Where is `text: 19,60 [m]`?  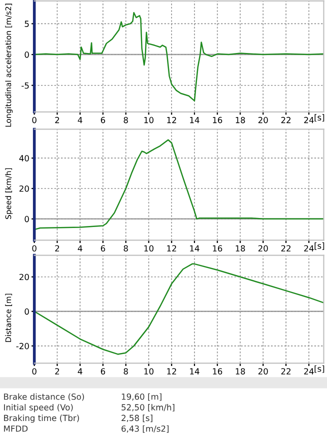
text: 19,60 [m] is located at coordinates (142, 397).